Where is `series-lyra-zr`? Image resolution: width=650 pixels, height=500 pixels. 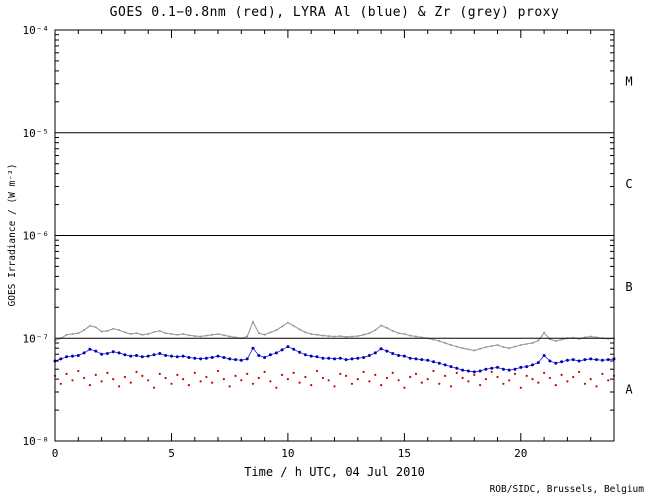 series-lyra-zr is located at coordinates (334, 336).